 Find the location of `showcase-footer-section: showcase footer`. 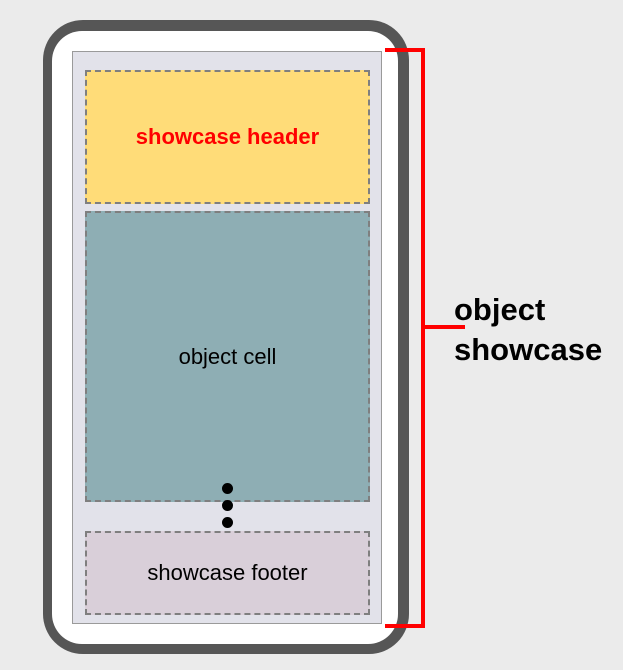

showcase-footer-section: showcase footer is located at coordinates (227, 573).